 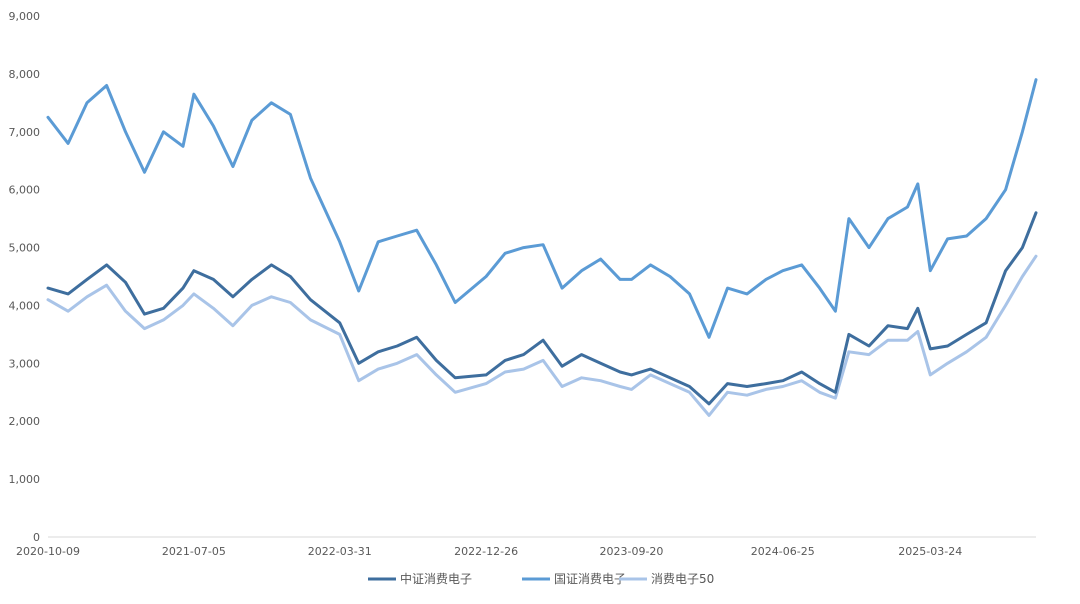 I want to click on x-tick-label: 2025-03-24, so click(x=930, y=551).